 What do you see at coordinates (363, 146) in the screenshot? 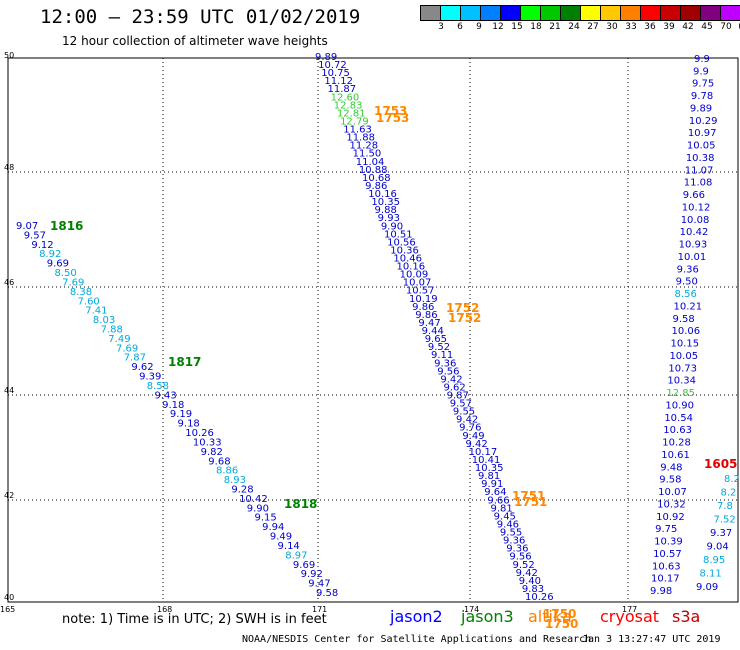
I see `swh-value: 11.28` at bounding box center [363, 146].